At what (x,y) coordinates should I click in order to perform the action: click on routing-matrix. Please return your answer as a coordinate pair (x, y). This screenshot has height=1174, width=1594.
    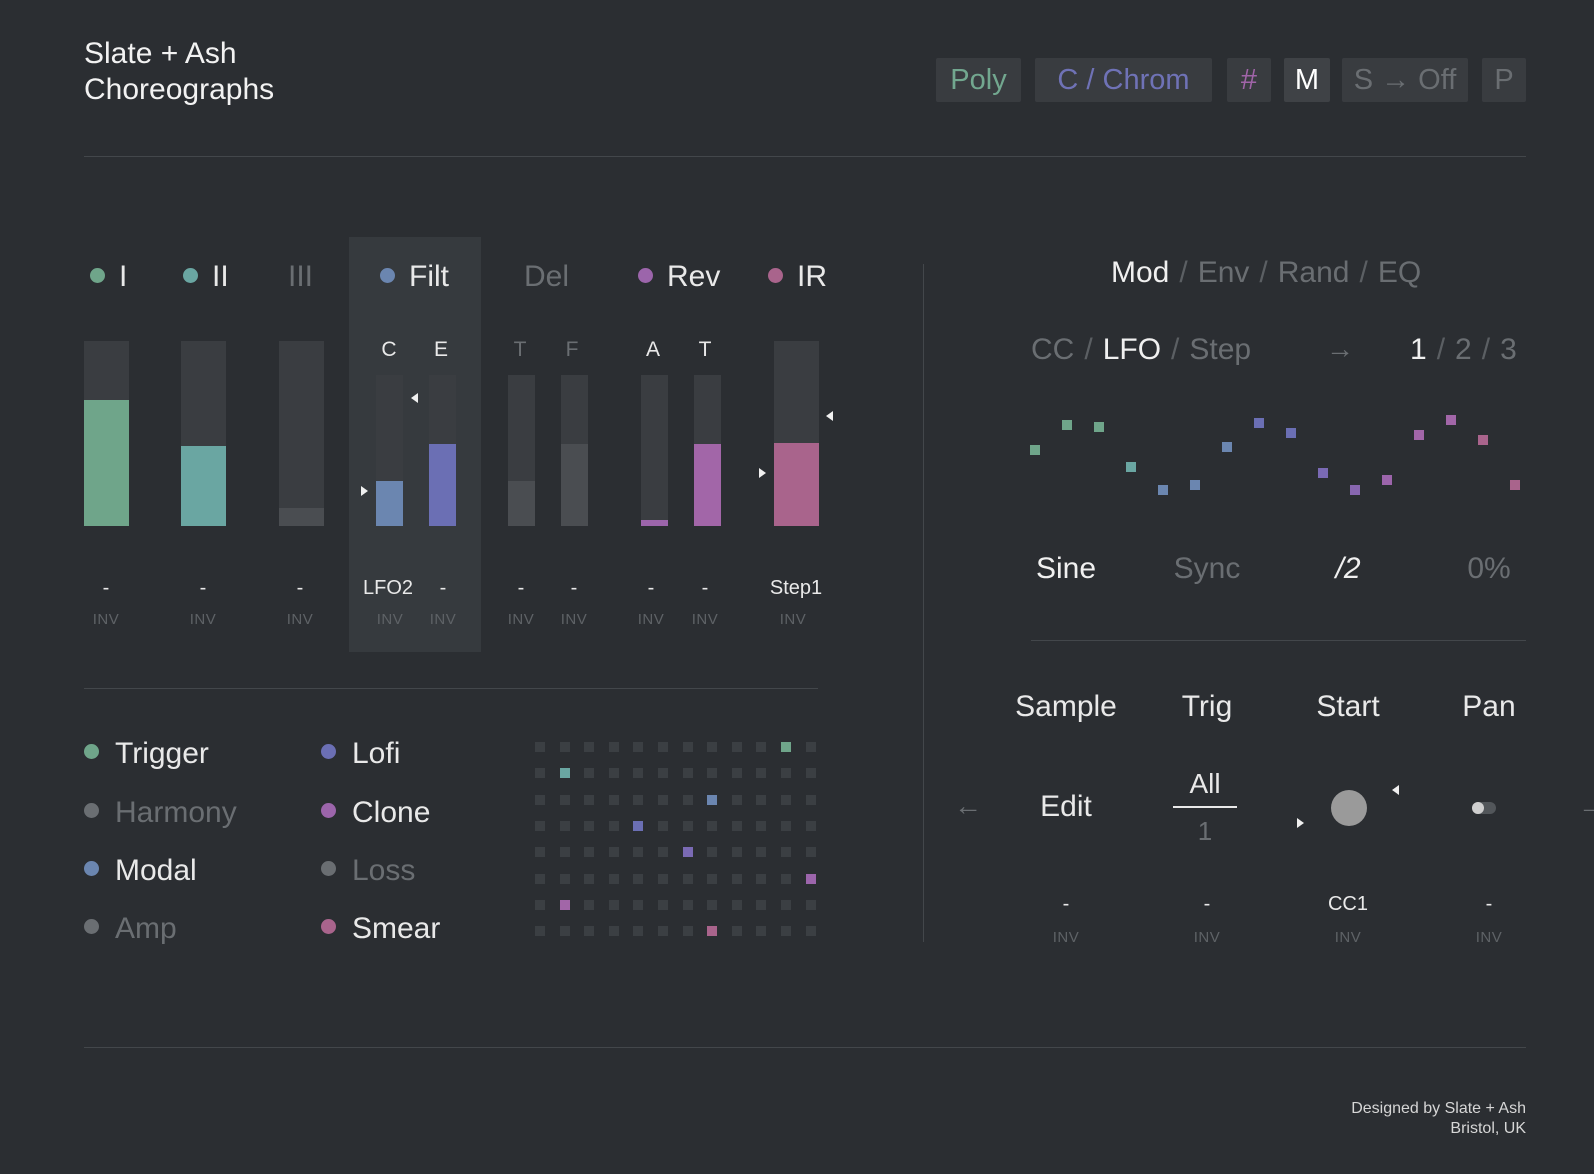
    Looking at the image, I should click on (680, 847).